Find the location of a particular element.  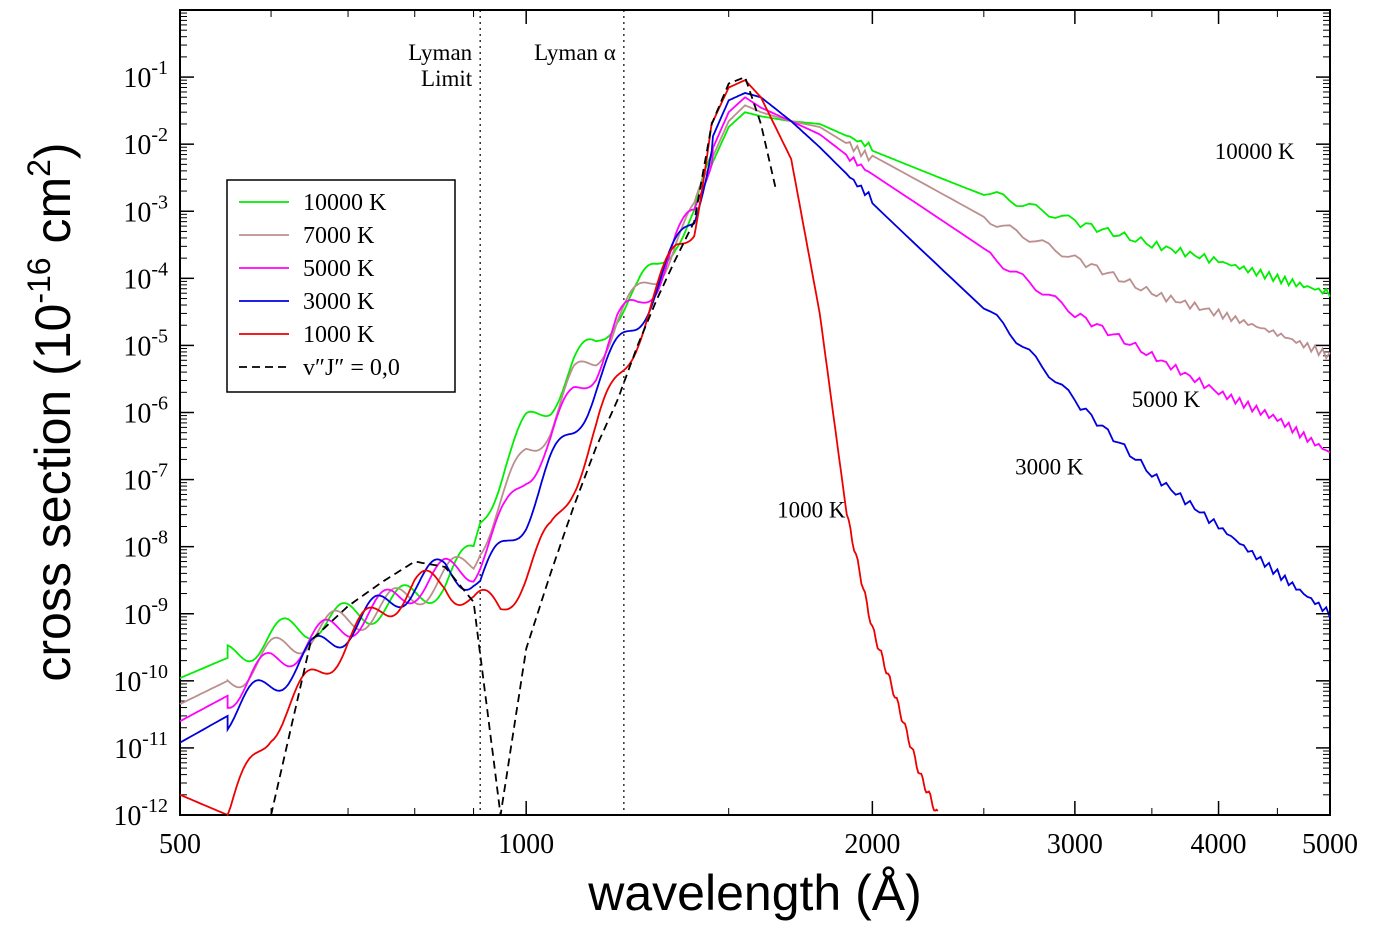

legend-label: v″J″ = 0,0 is located at coordinates (351, 368).